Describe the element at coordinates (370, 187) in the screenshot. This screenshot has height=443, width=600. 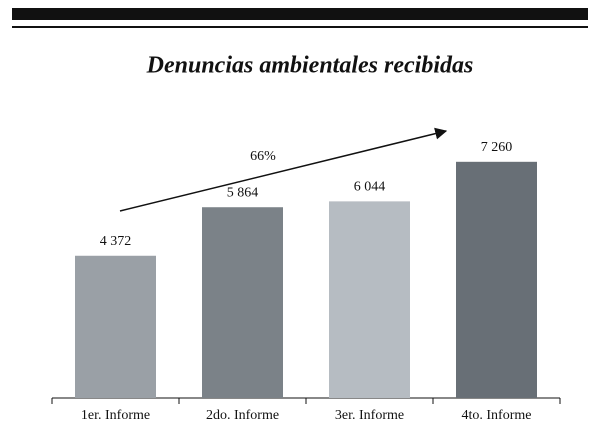
I see `value-label: 6 044` at that location.